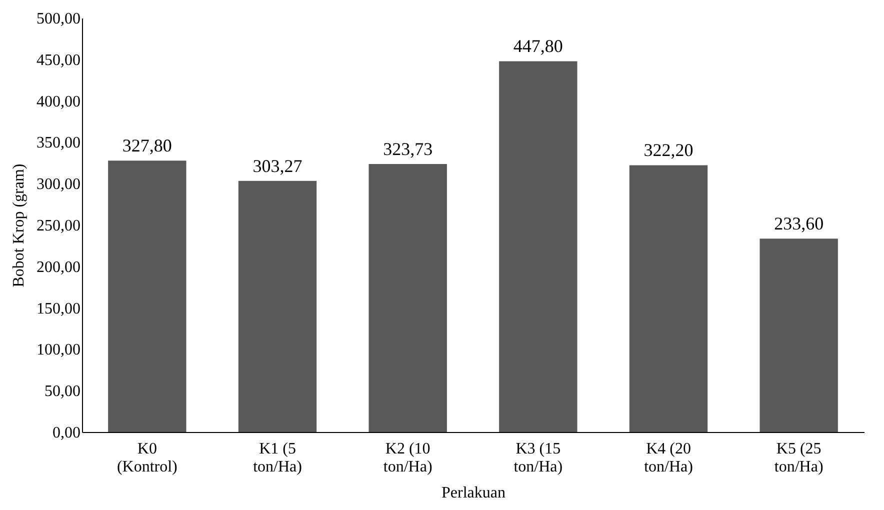 This screenshot has height=510, width=884. What do you see at coordinates (19, 226) in the screenshot?
I see `y-axis-title: Bobot Krop (gram)` at bounding box center [19, 226].